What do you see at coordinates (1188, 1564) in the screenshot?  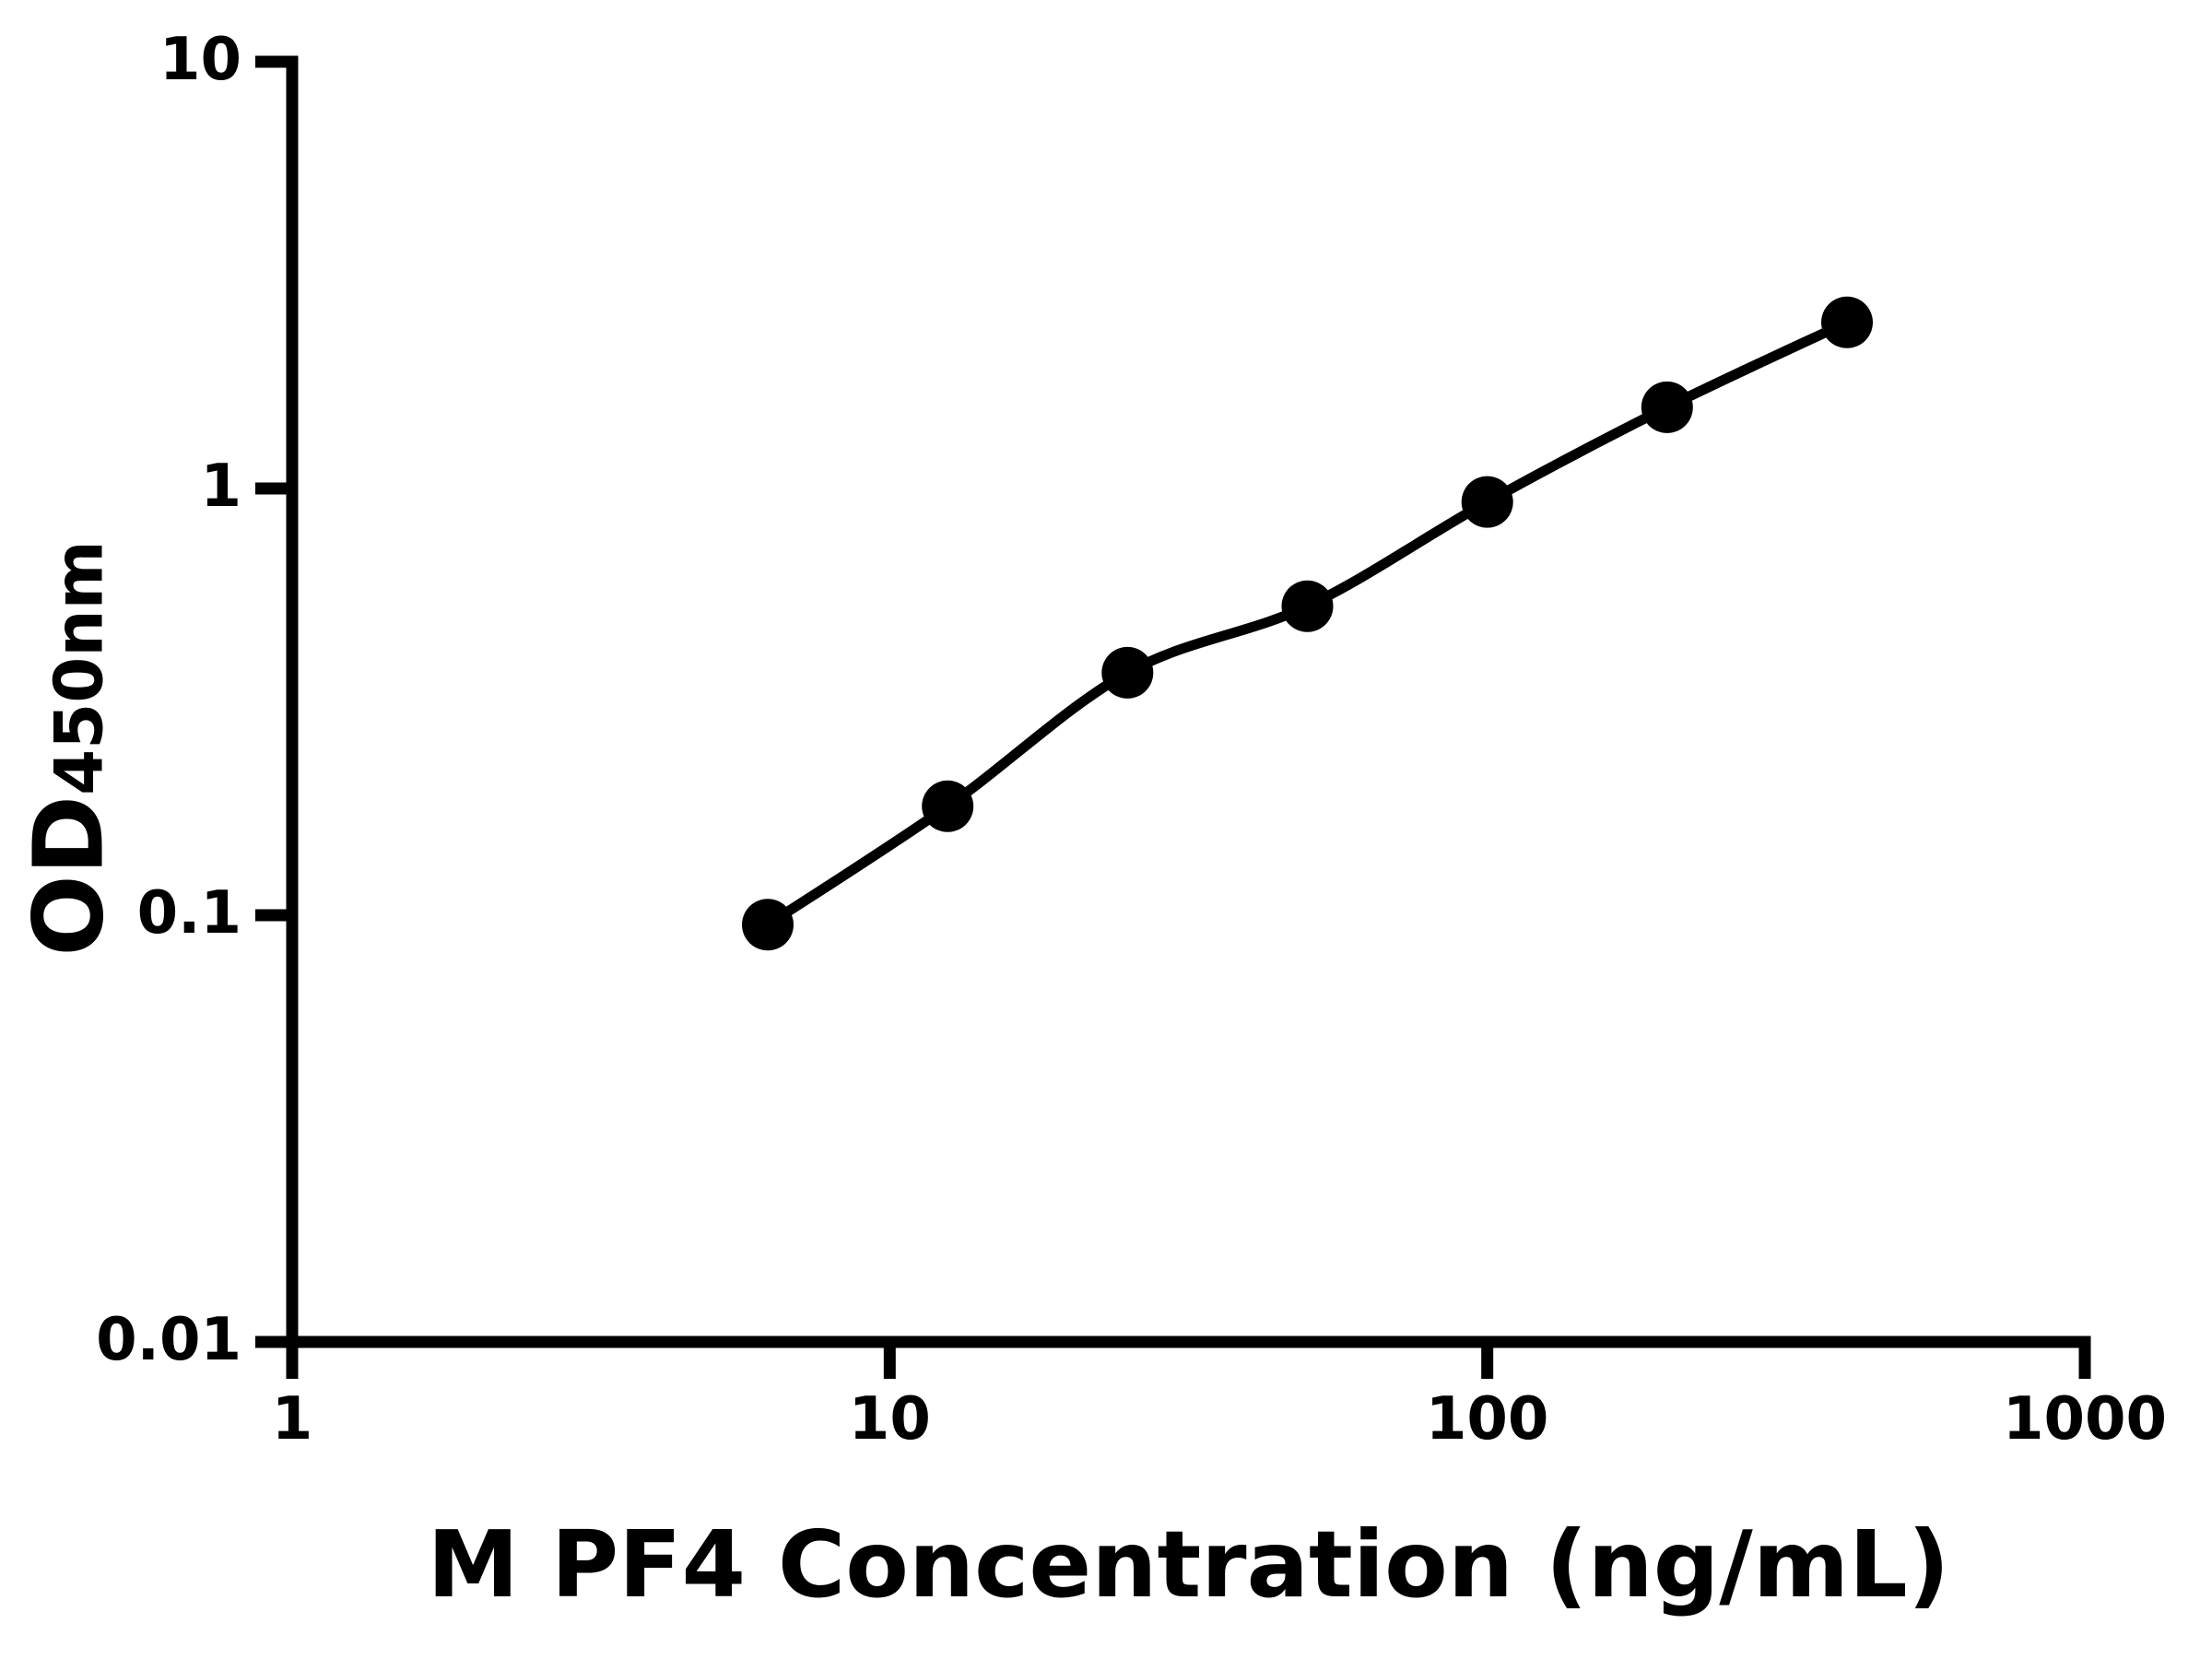 I see `x-axis-title: M PF4 Concentration (ng/mL)` at bounding box center [1188, 1564].